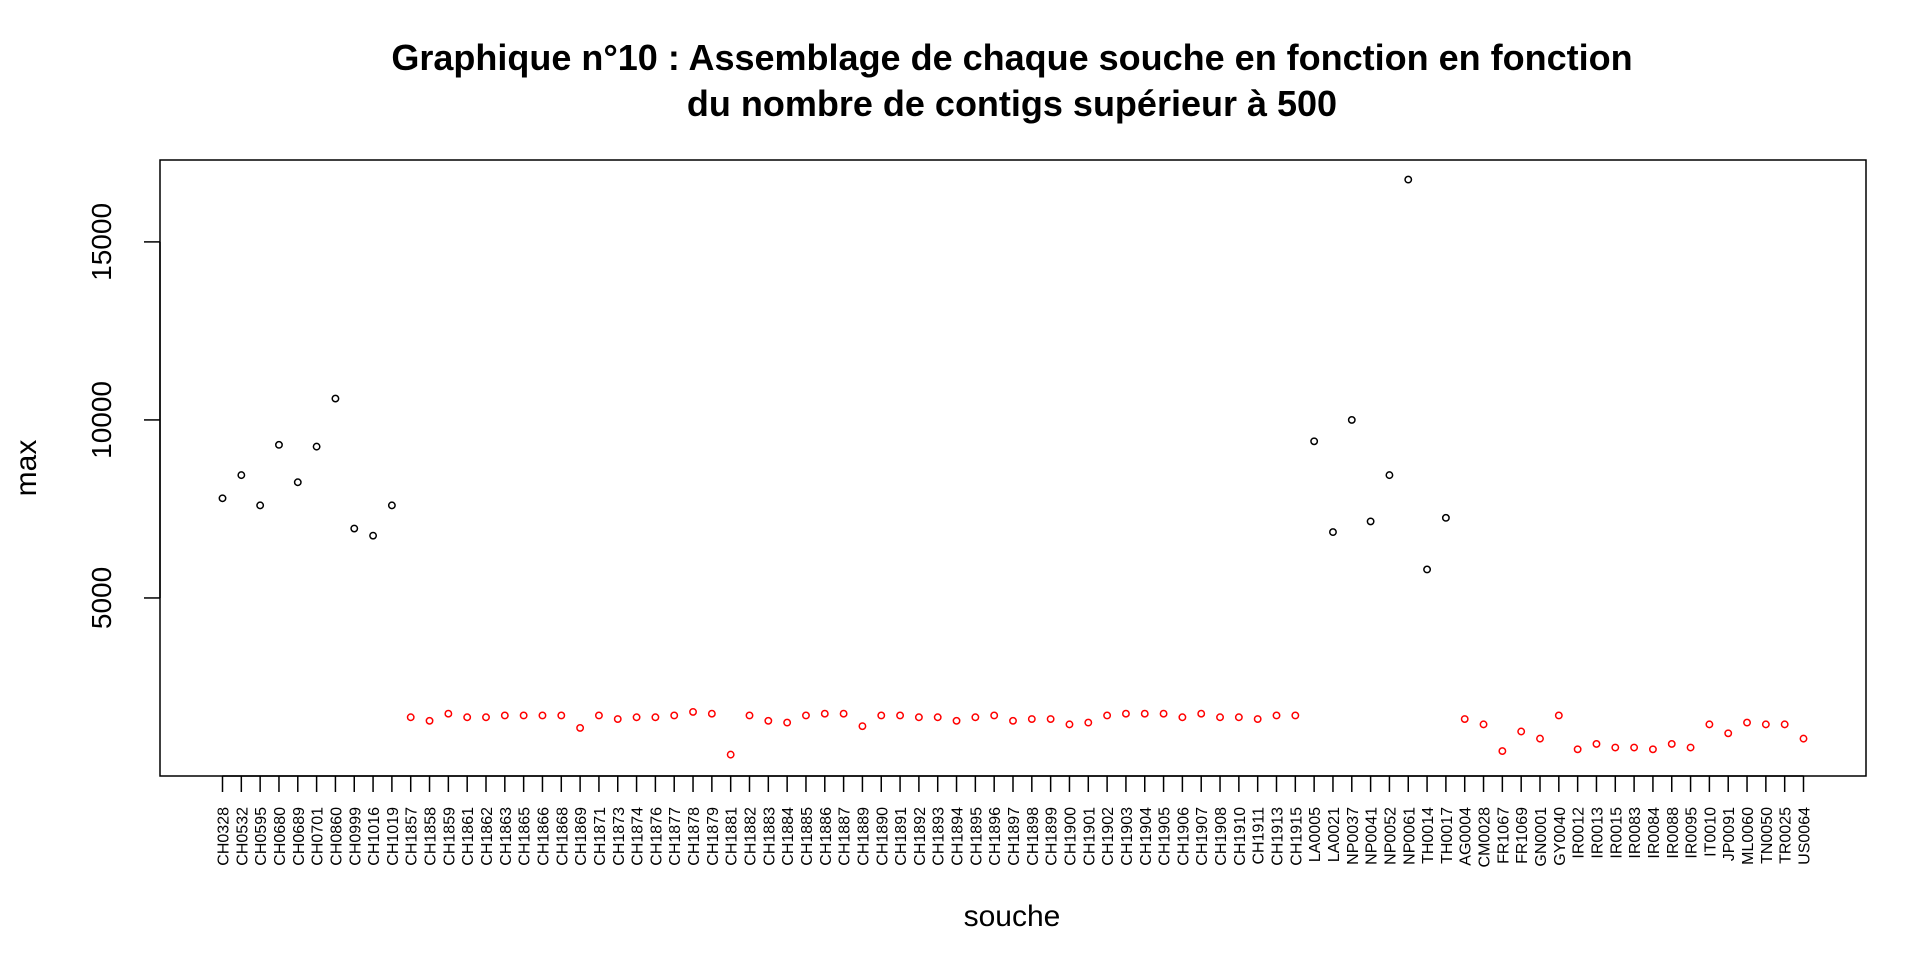 The height and width of the screenshot is (960, 1920). Describe the element at coordinates (1221, 836) in the screenshot. I see `x-tick-label: CH1908` at that location.